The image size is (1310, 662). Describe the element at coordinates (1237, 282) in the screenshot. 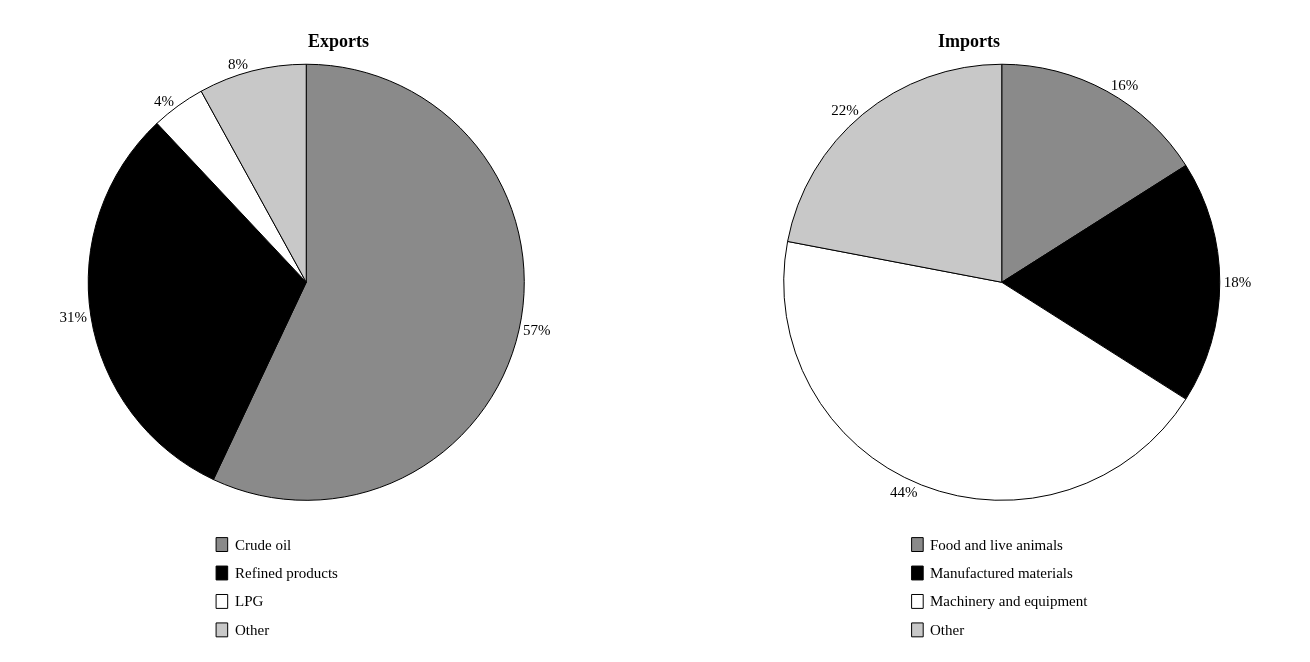

I see `data-label: 18%` at that location.